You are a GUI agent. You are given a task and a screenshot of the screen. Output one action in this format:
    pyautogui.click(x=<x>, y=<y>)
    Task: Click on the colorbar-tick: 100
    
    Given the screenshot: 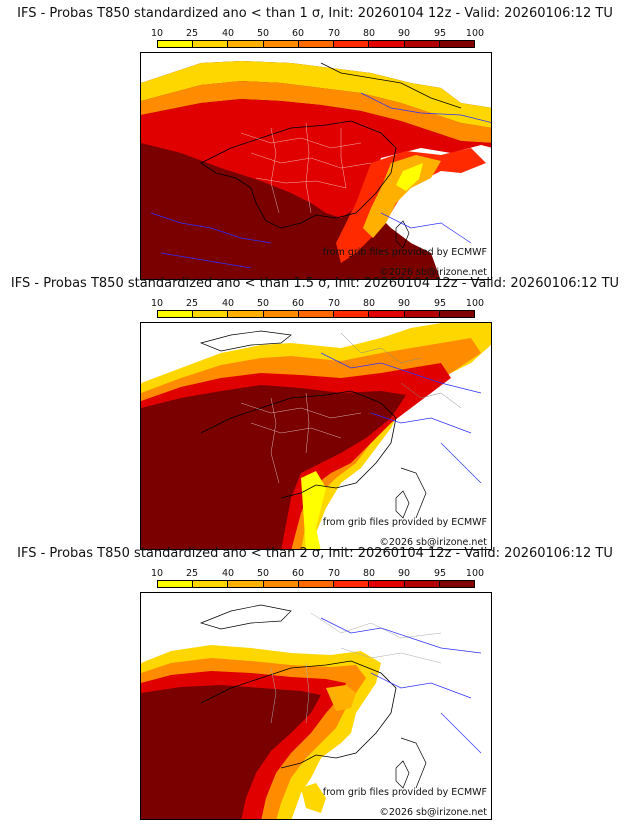 What is the action you would take?
    pyautogui.click(x=475, y=303)
    